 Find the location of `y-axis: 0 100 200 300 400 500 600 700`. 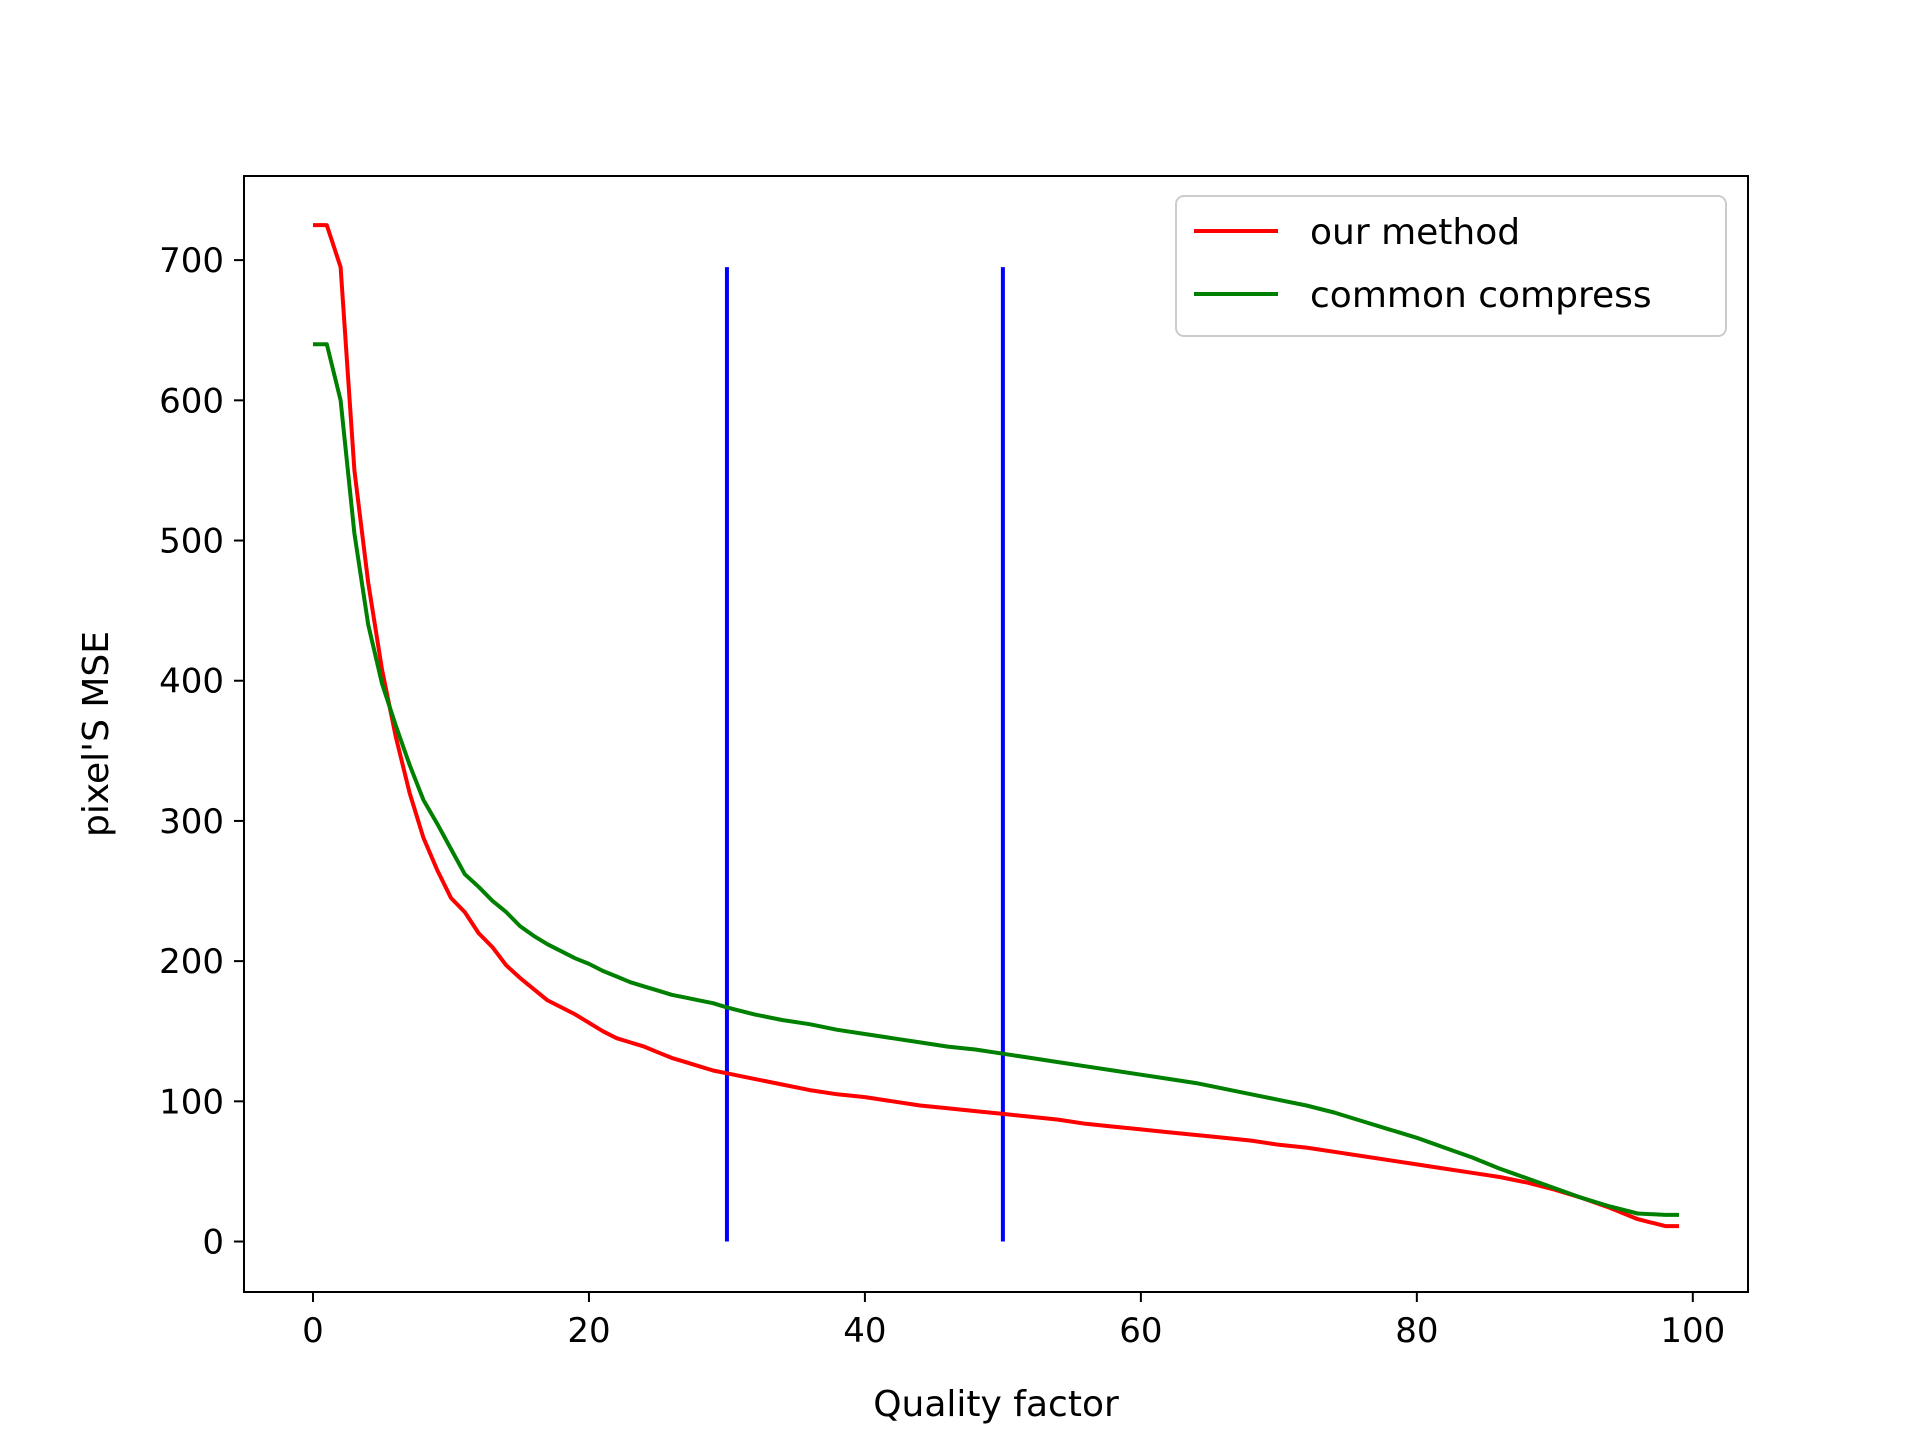

y-axis: 0 100 200 300 400 500 600 700 is located at coordinates (201, 752).